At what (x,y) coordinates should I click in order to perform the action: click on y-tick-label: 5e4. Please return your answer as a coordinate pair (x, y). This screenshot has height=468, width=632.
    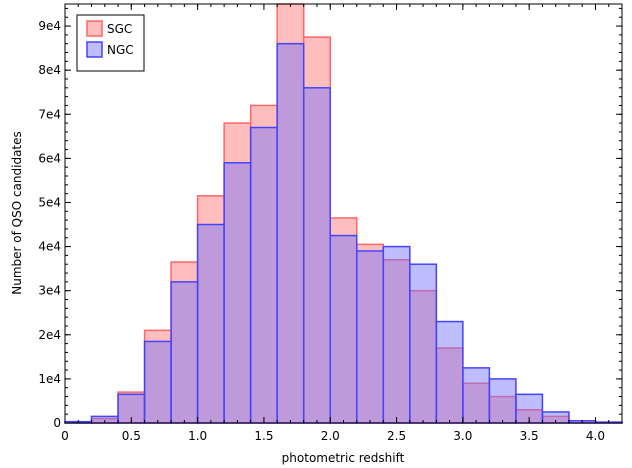
    Looking at the image, I should click on (49, 202).